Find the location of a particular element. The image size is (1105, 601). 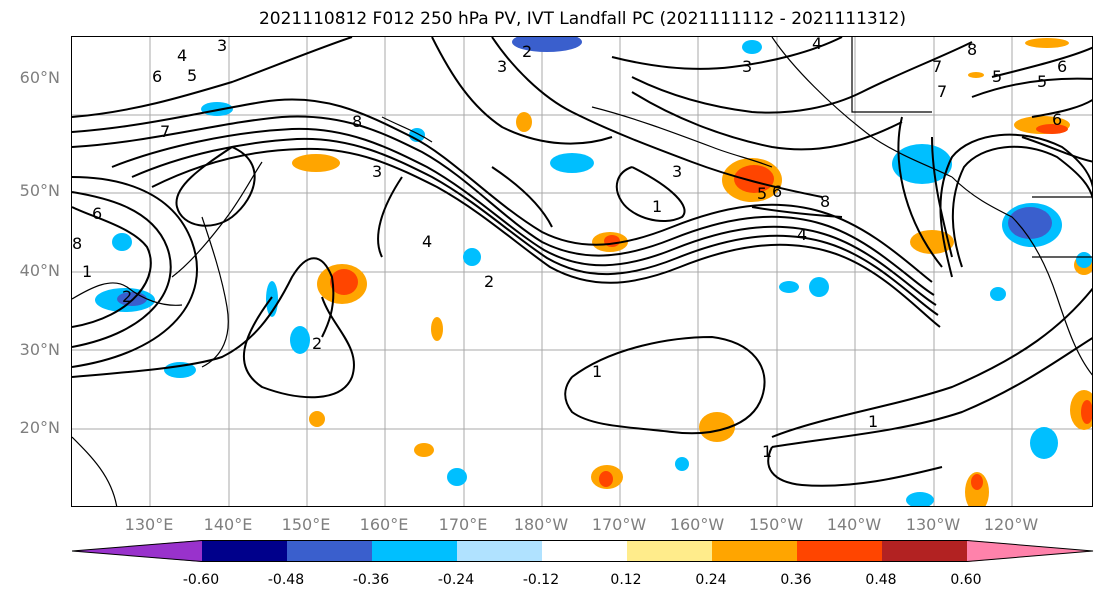

colorbar-tick: -0.48 is located at coordinates (286, 580).